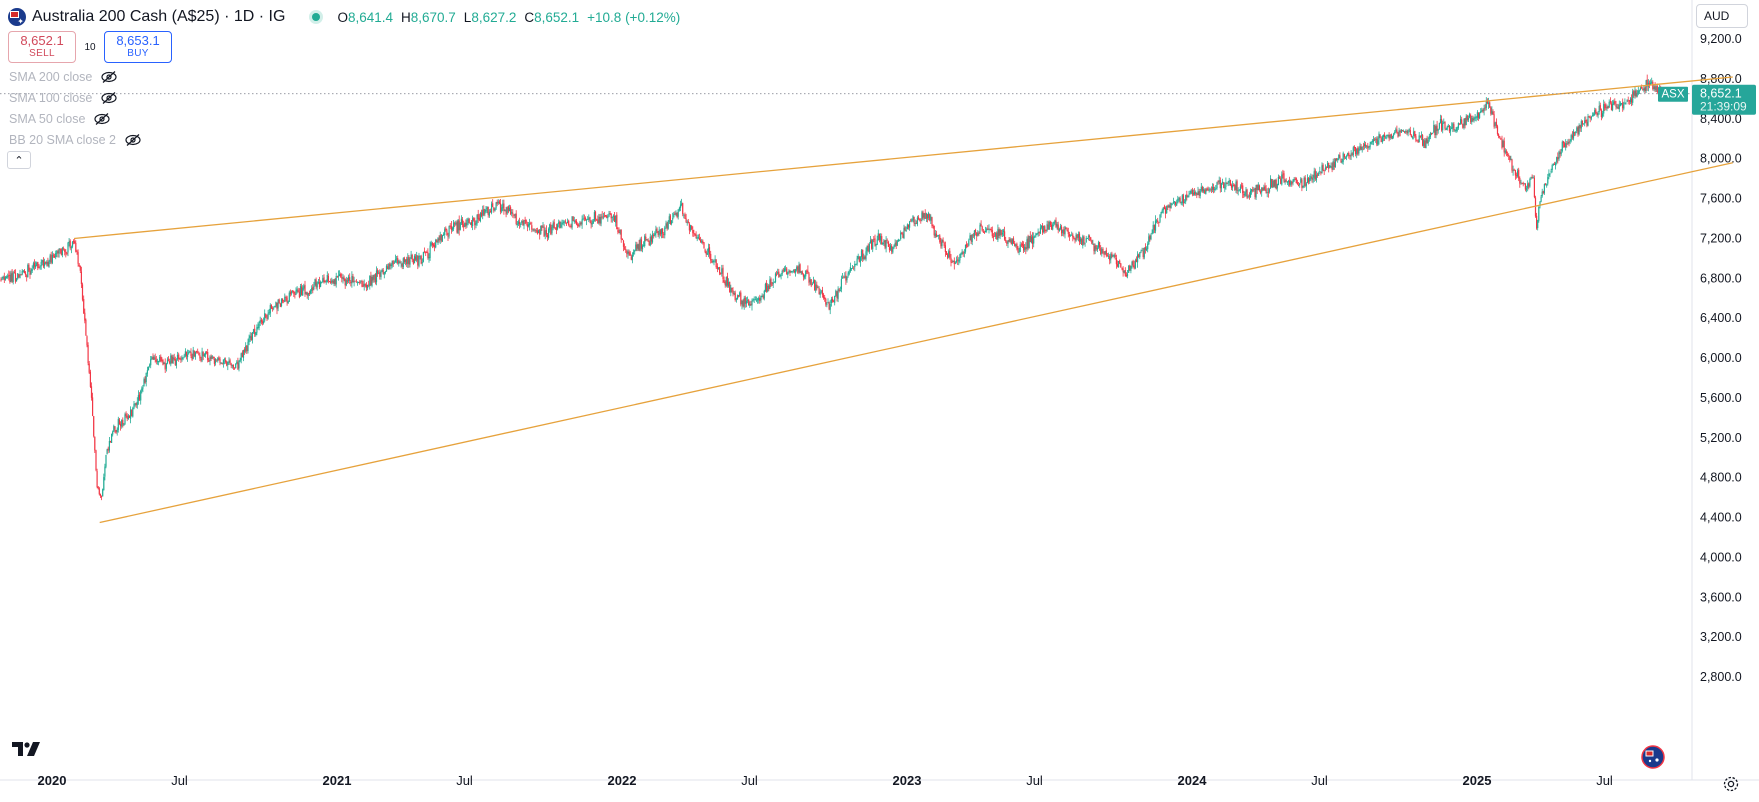  What do you see at coordinates (52, 780) in the screenshot?
I see `x-tick-label: 2020` at bounding box center [52, 780].